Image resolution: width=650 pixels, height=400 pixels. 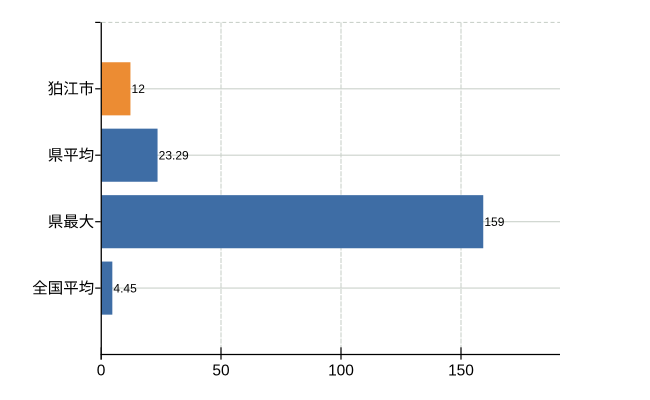 I want to click on svg-text: 0, so click(x=101, y=370).